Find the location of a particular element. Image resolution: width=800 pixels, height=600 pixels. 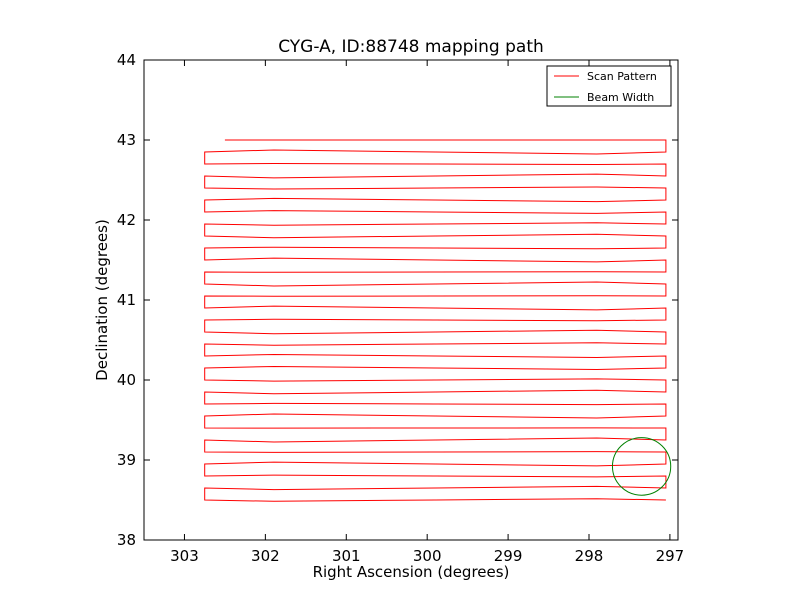

legend-label-beam-width: Beam Width is located at coordinates (620, 97).